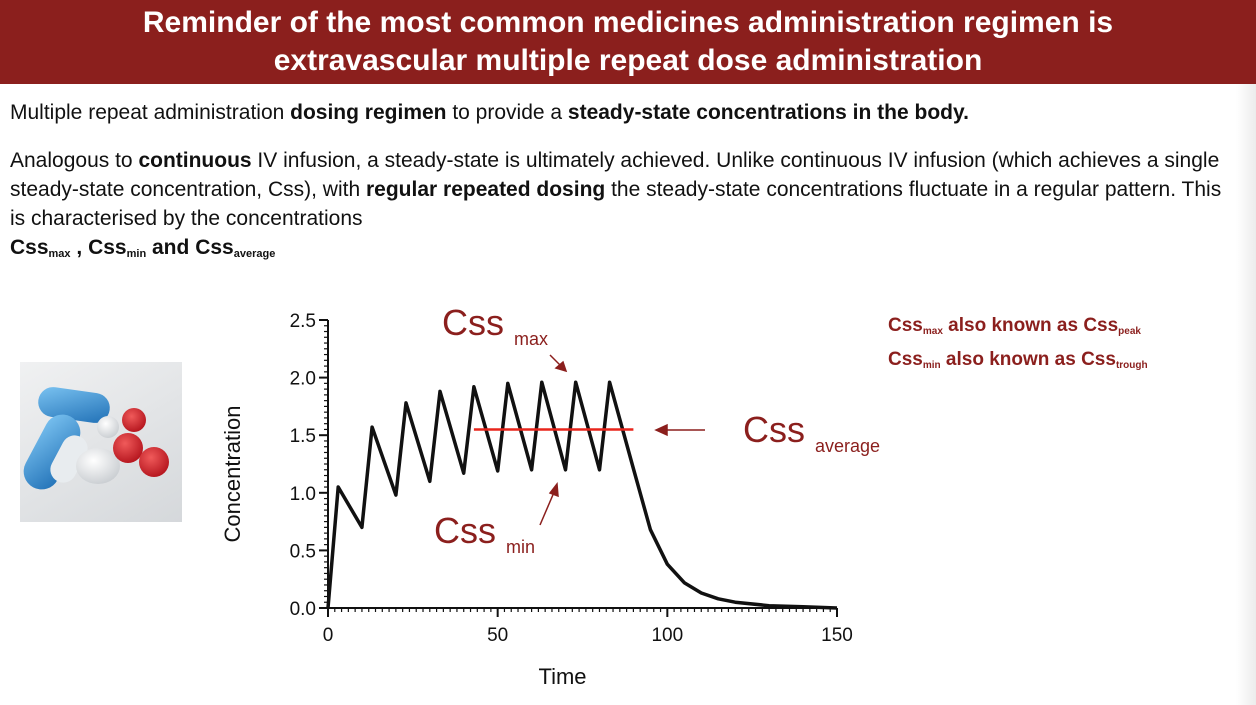  I want to click on p2-css-max-sub: max, so click(59, 254).